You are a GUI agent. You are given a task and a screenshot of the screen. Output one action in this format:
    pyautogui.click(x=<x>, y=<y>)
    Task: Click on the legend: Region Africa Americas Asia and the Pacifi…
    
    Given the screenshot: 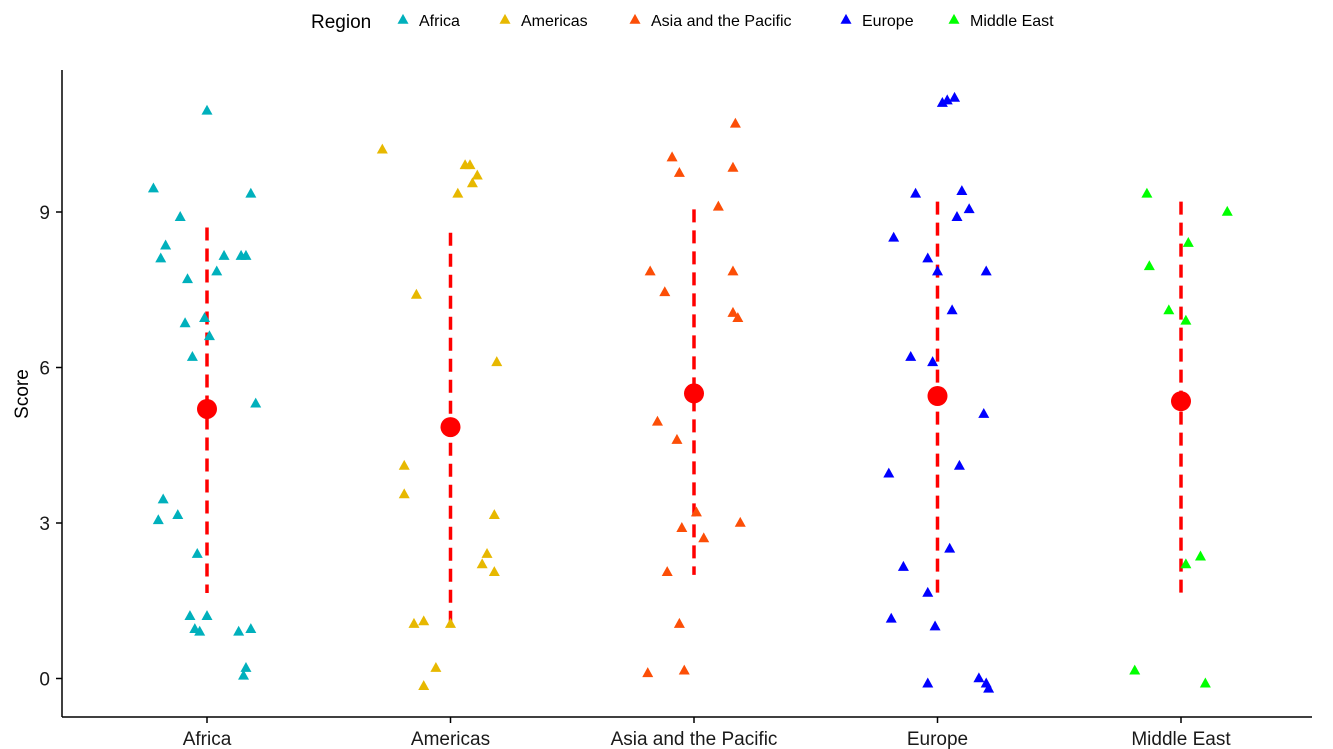 What is the action you would take?
    pyautogui.click(x=682, y=22)
    